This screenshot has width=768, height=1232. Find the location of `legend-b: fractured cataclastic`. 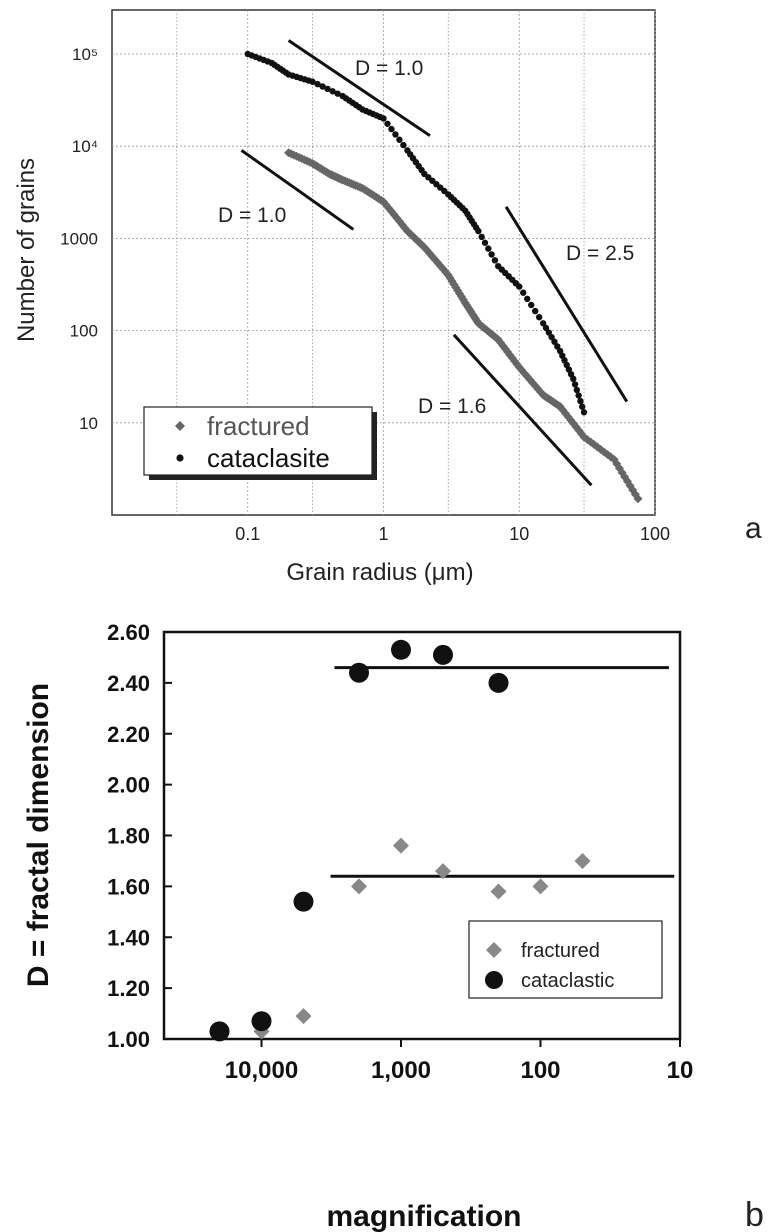

legend-b: fractured cataclastic is located at coordinates (565, 959).